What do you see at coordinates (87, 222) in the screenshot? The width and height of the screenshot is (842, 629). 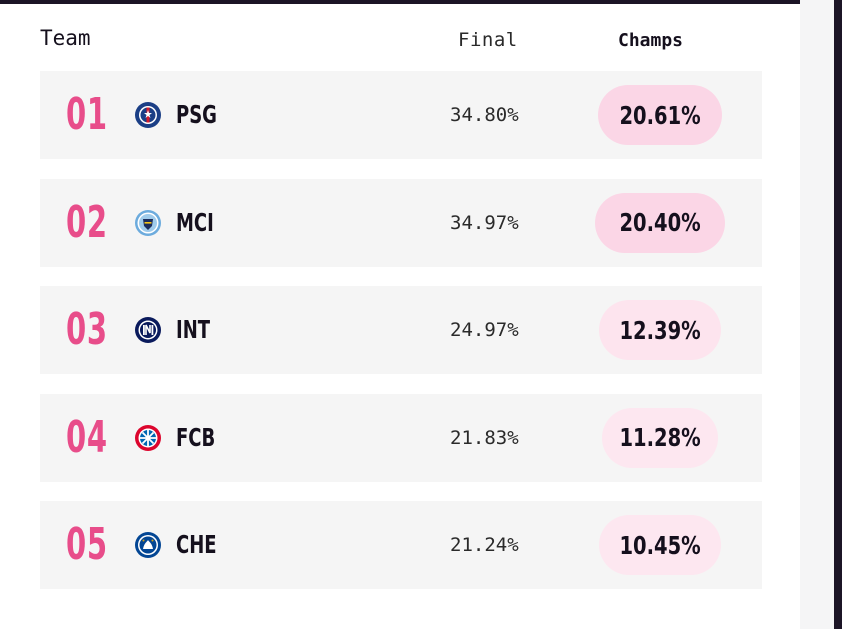 I see `rank-number: 02` at bounding box center [87, 222].